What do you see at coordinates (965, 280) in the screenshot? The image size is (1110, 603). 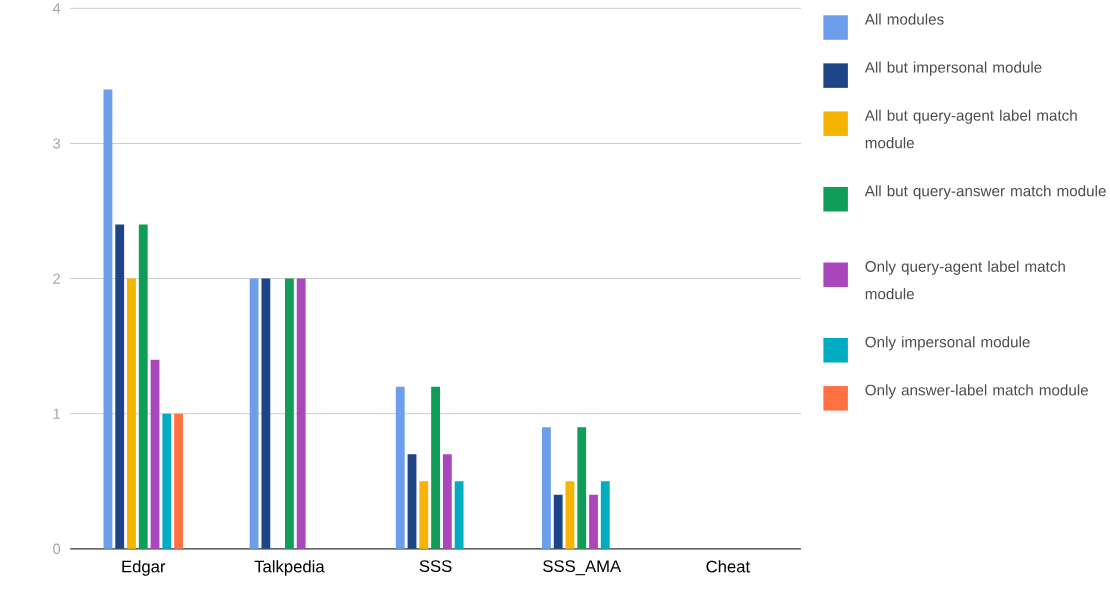 I see `legend-label: Only query-agent label match module` at bounding box center [965, 280].